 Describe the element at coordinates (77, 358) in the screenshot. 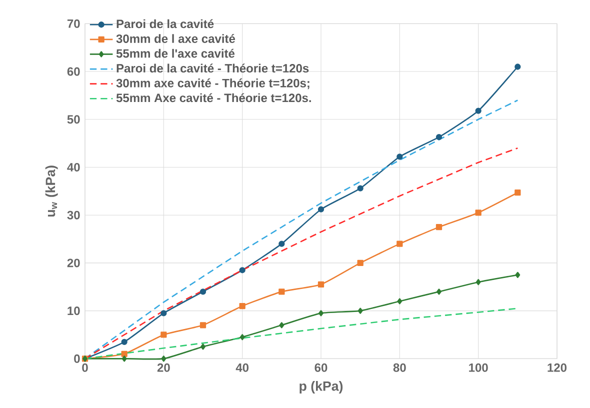

I see `y-tick-label: 0` at that location.